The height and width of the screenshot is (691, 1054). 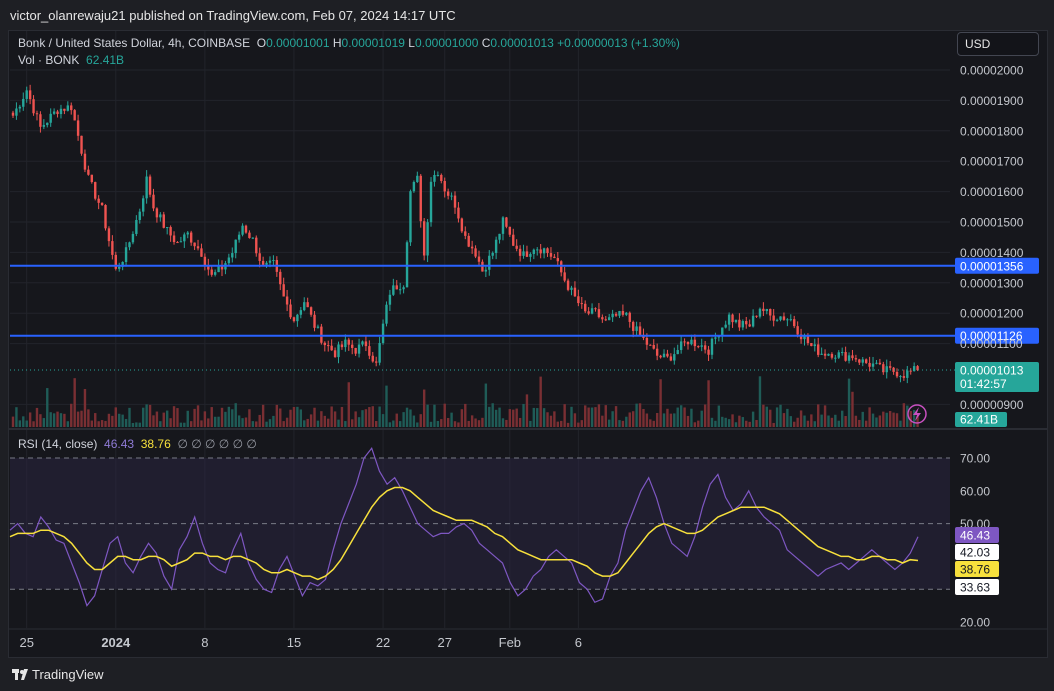 What do you see at coordinates (992, 131) in the screenshot?
I see `price-tick-label: 0.00001800` at bounding box center [992, 131].